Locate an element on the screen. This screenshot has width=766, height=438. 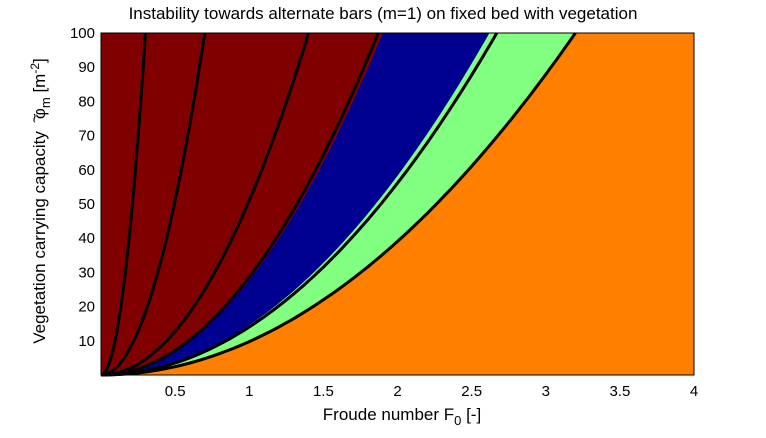
y-tick-label: 40 is located at coordinates (86, 238).